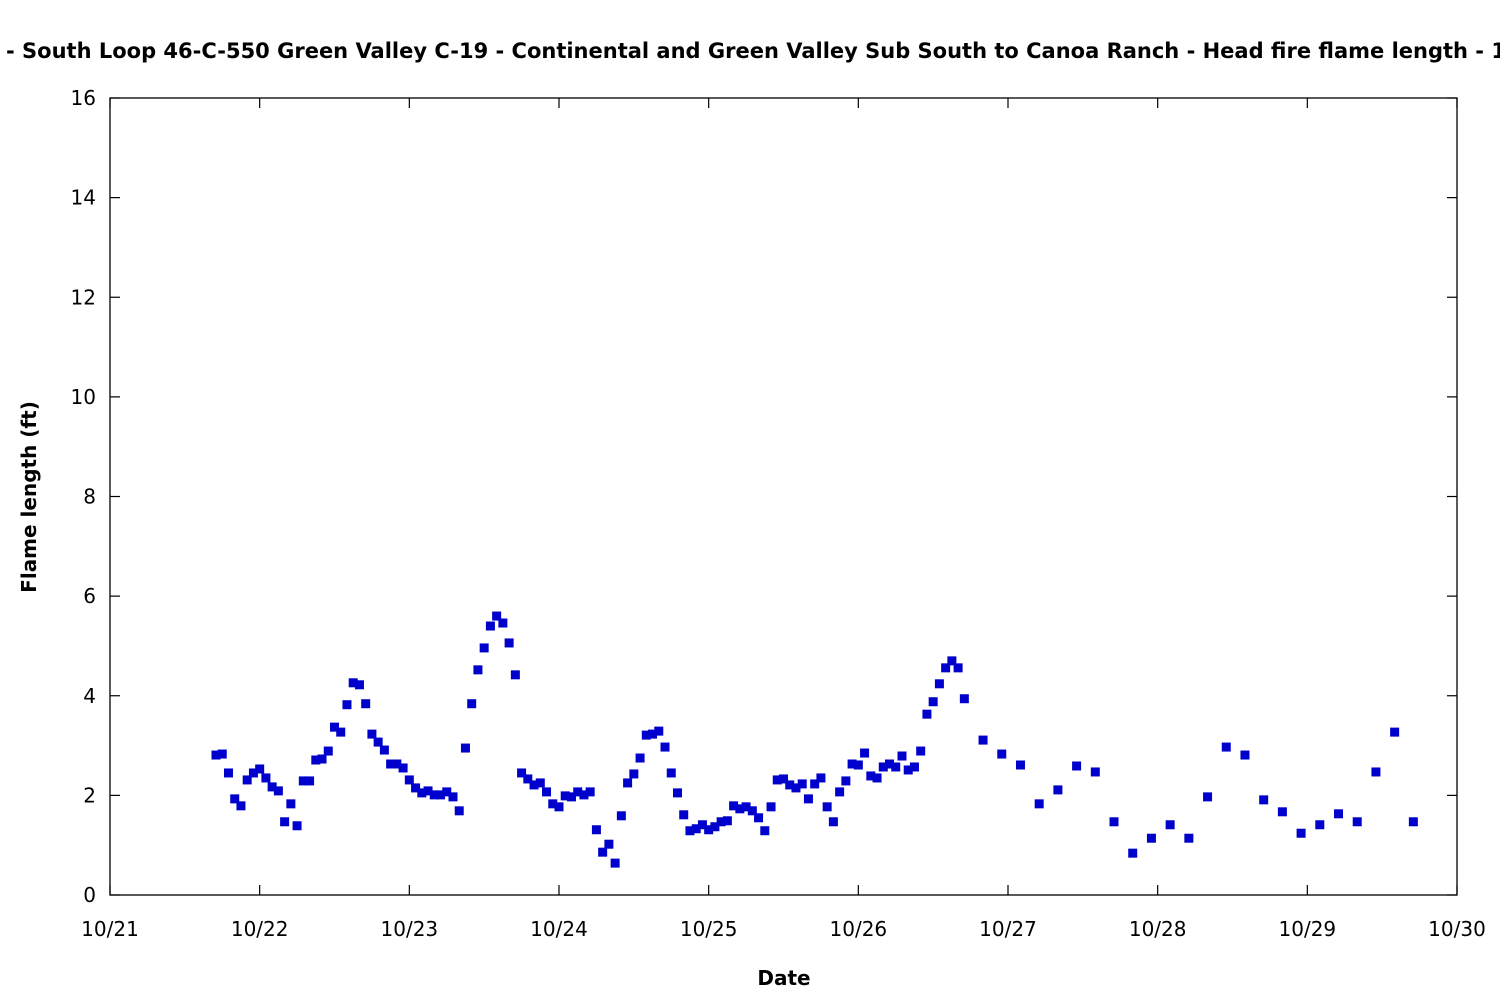 The width and height of the screenshot is (1500, 1000). I want to click on x-tick-label: 10/27, so click(1008, 929).